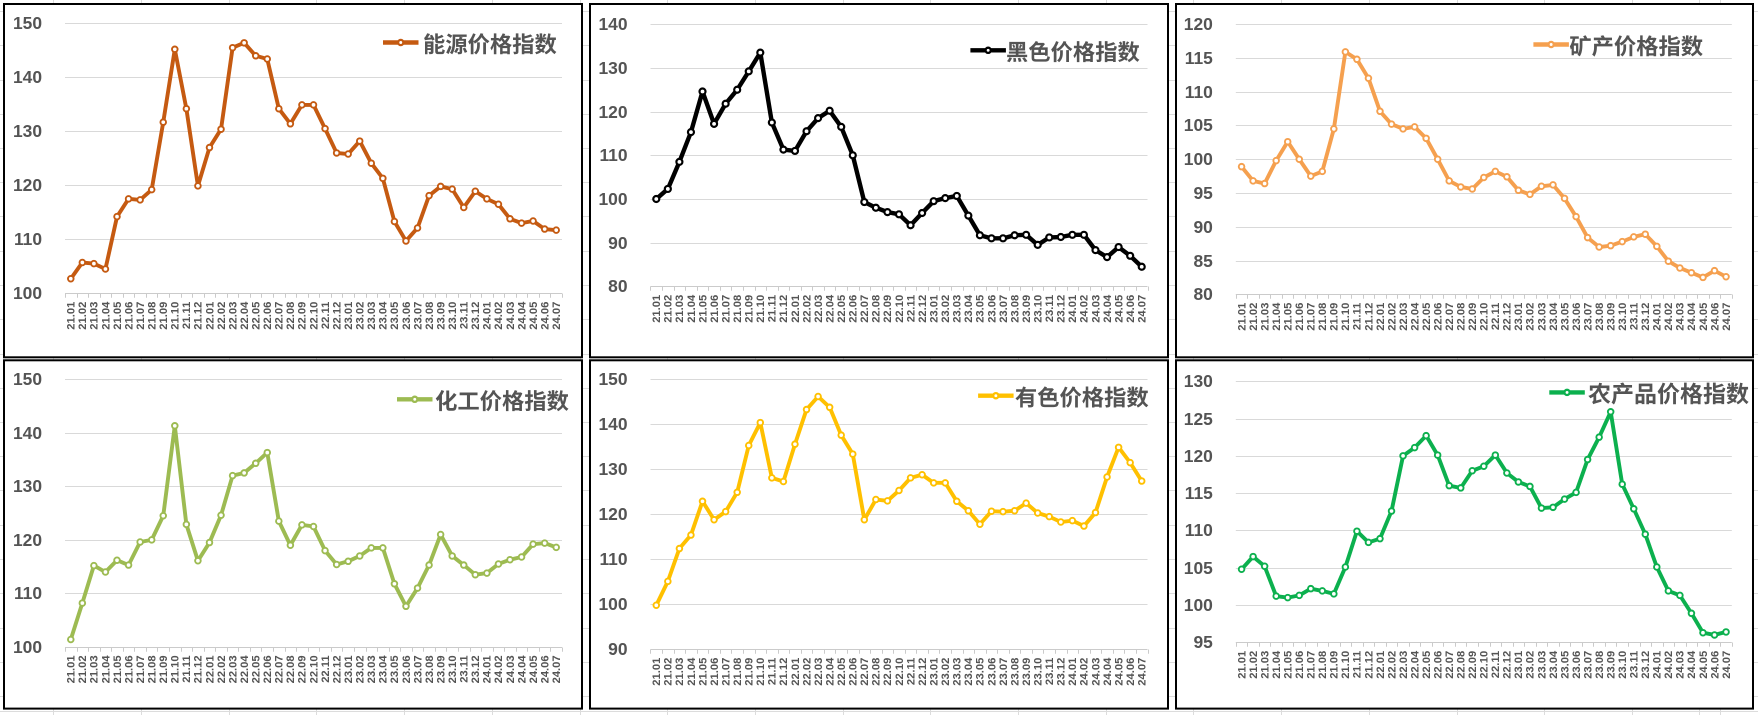 The image size is (1758, 715). I want to click on svg-text: 21.01, so click(657, 672).